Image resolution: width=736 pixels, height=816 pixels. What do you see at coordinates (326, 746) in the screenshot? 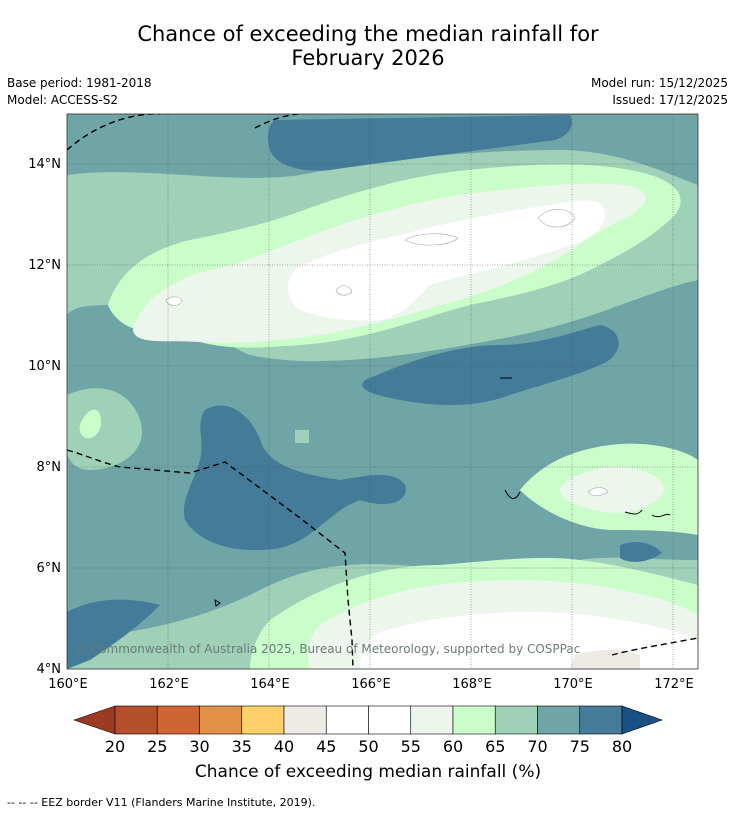
I see `colorbar-tick-label: 45` at bounding box center [326, 746].